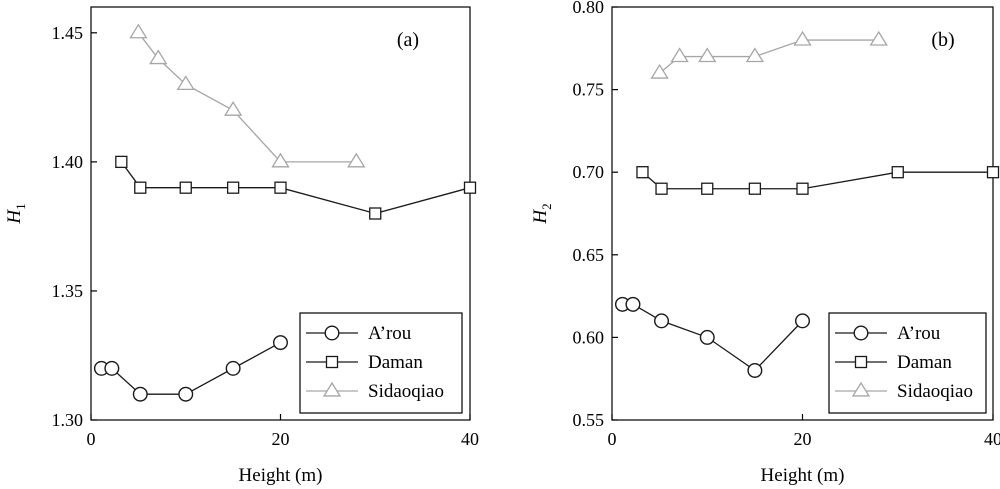 Image resolution: width=1000 pixels, height=489 pixels. What do you see at coordinates (589, 8) in the screenshot?
I see `y-tick-label-b-5: 0.80` at bounding box center [589, 8].